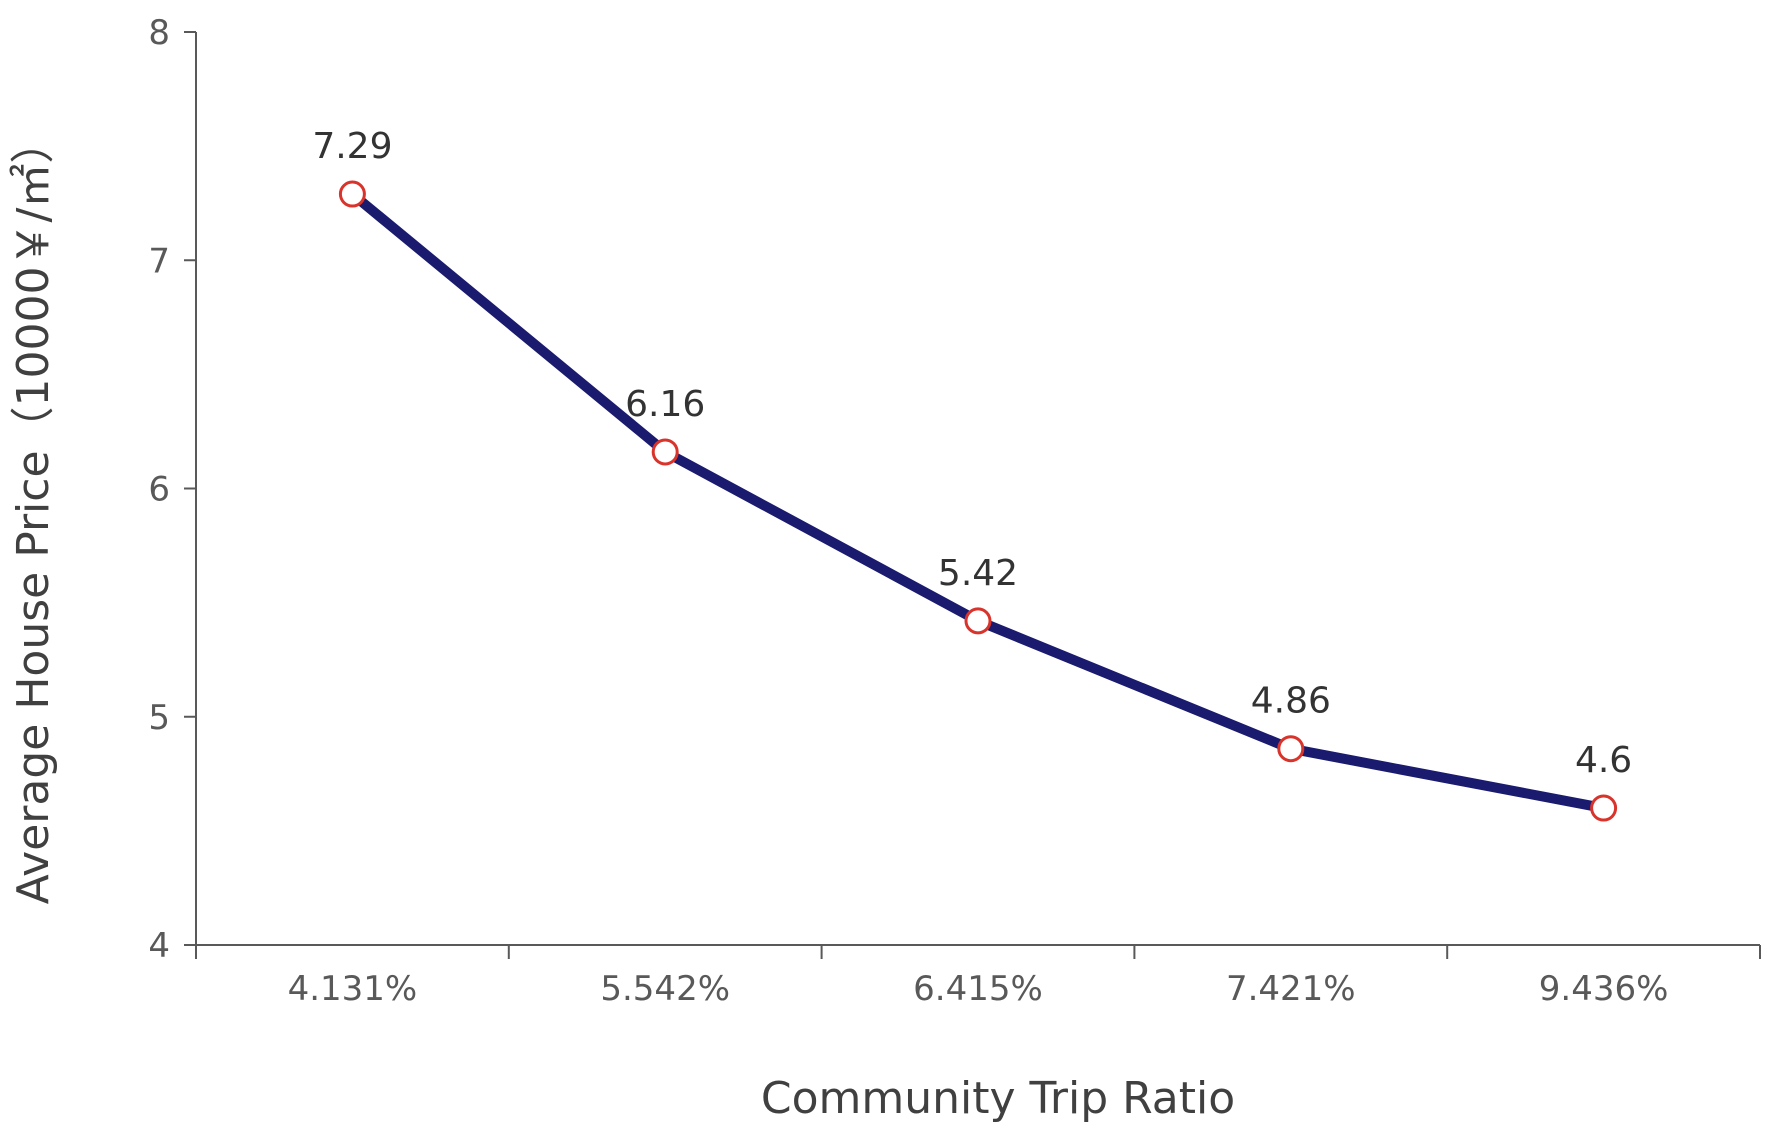  What do you see at coordinates (1604, 989) in the screenshot?
I see `x-tick-label: 9.436%` at bounding box center [1604, 989].